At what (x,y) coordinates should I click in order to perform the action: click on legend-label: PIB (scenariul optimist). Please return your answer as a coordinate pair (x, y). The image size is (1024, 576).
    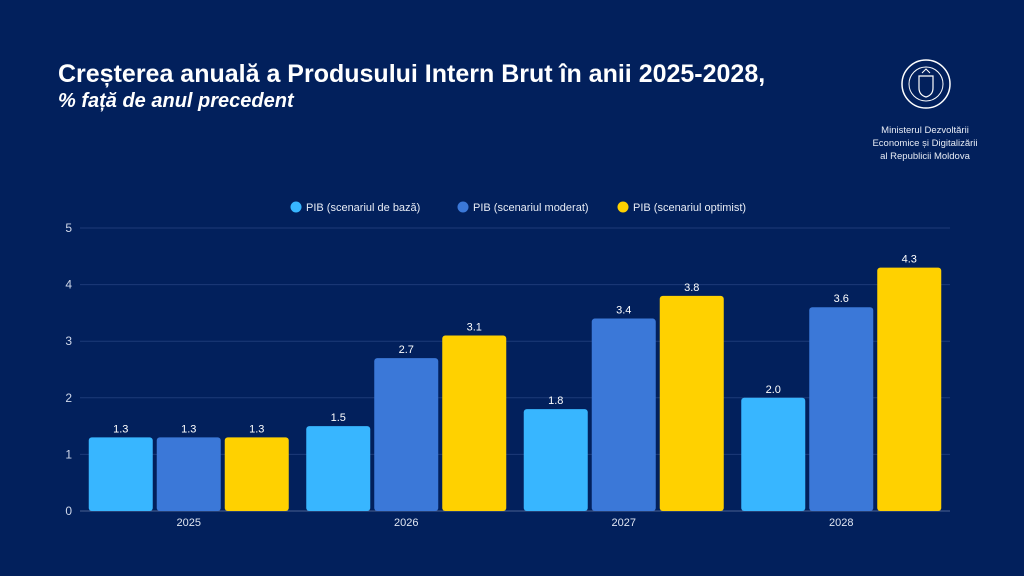
    Looking at the image, I should click on (689, 208).